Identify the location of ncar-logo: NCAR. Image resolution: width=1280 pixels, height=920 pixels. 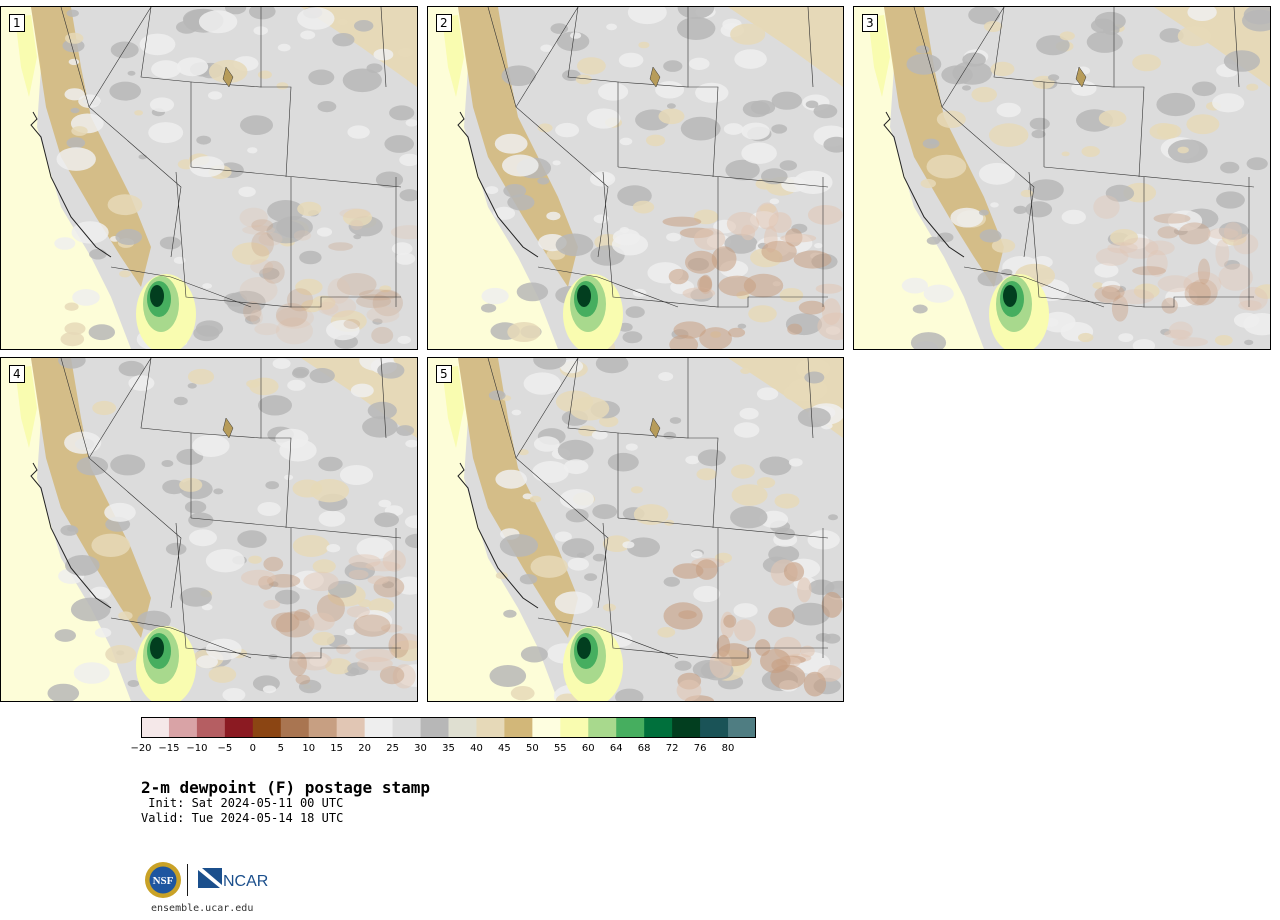
(233, 879).